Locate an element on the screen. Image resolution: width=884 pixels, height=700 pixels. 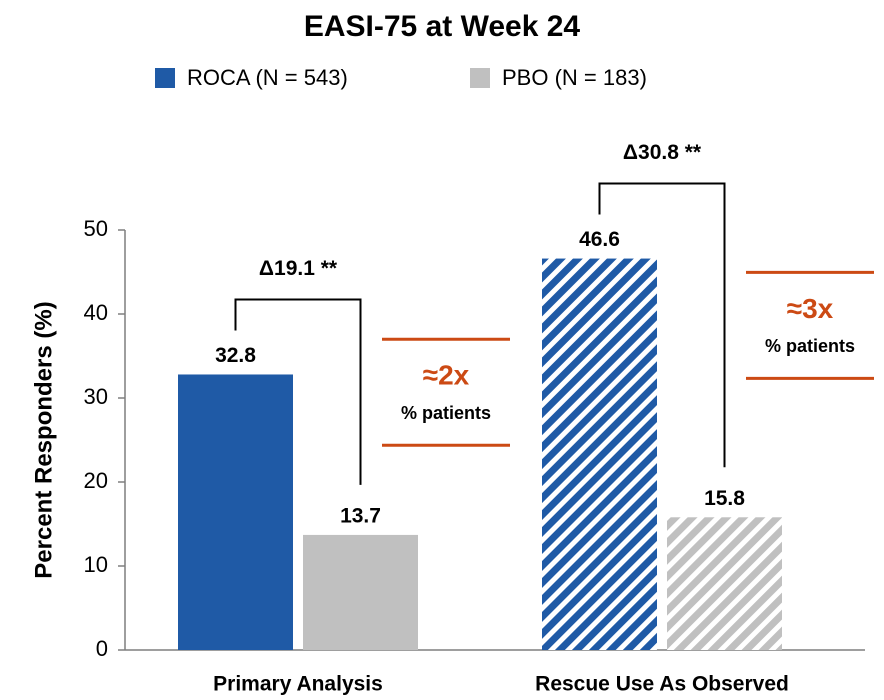
y-tick-label: 50 is located at coordinates (96, 228).